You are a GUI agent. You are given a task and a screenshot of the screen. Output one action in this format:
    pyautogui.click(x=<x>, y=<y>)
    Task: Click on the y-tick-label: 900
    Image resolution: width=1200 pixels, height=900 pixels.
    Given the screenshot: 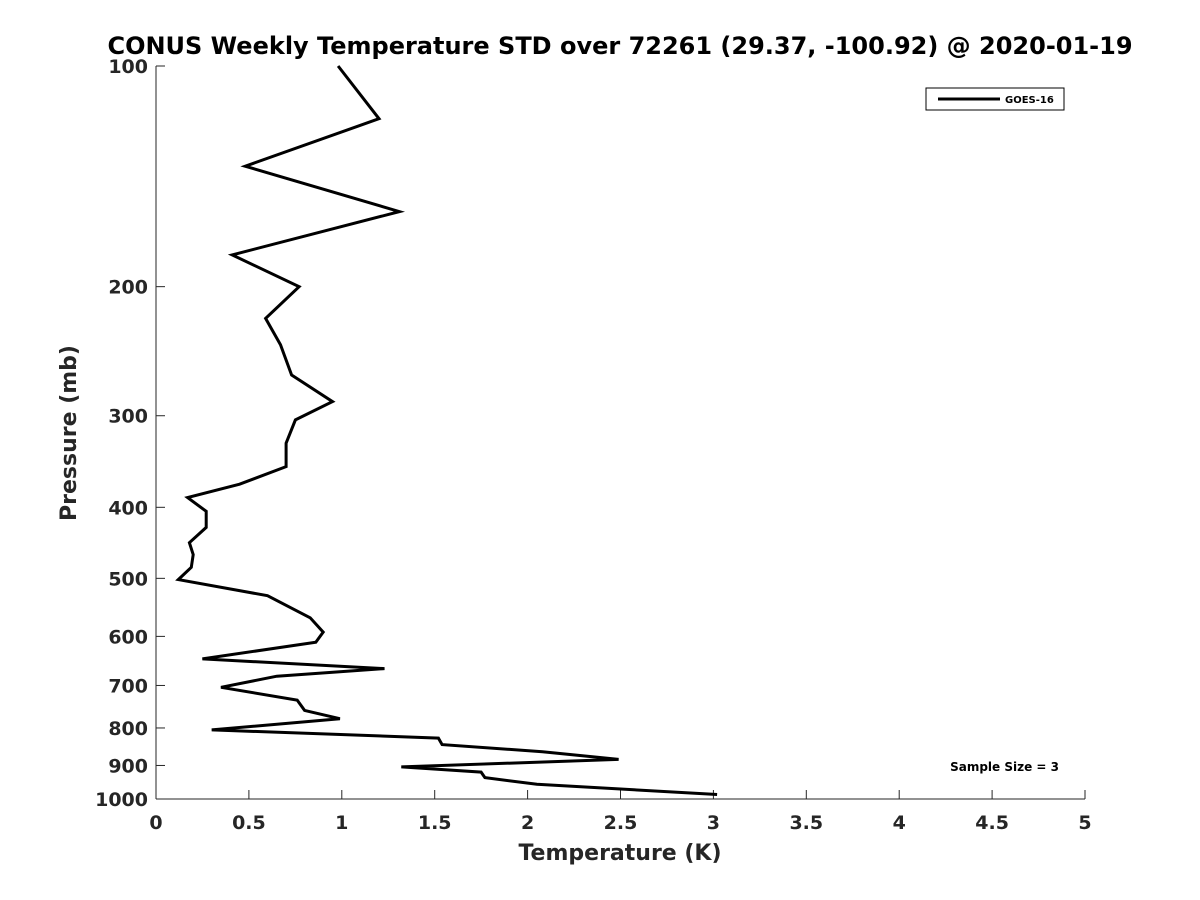 What is the action you would take?
    pyautogui.click(x=128, y=766)
    